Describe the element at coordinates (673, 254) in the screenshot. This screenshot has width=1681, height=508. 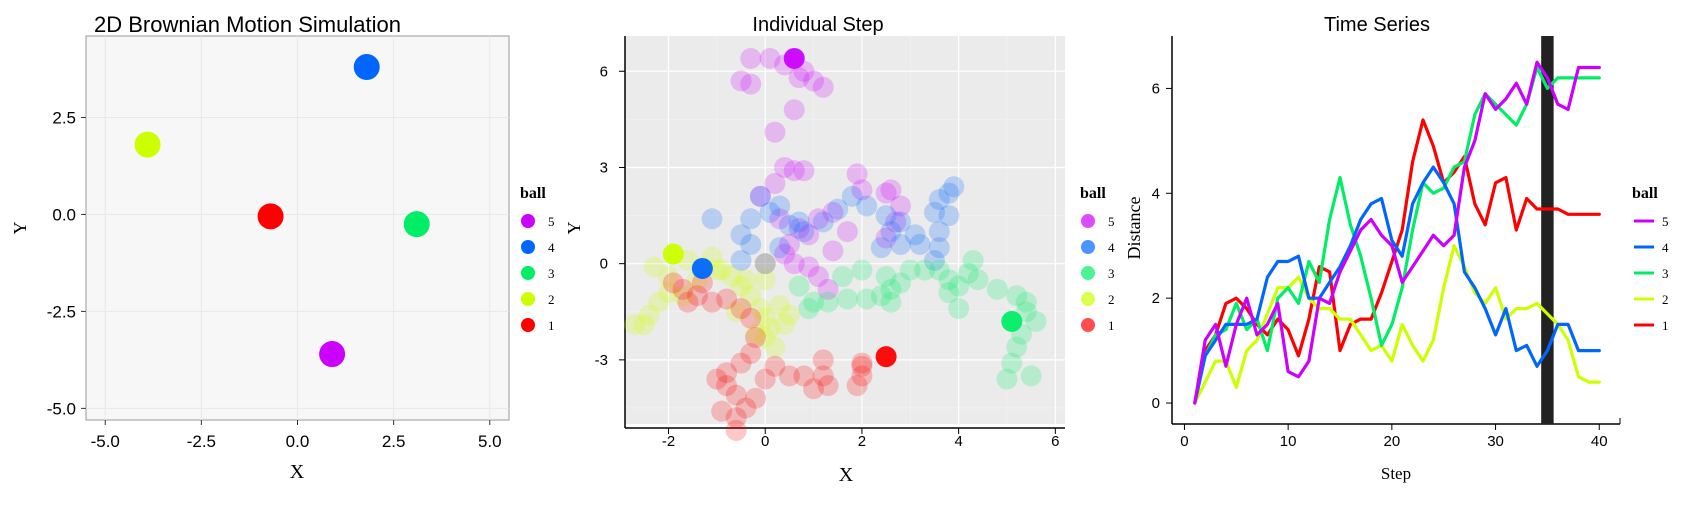
I see `ball-2-current-point` at that location.